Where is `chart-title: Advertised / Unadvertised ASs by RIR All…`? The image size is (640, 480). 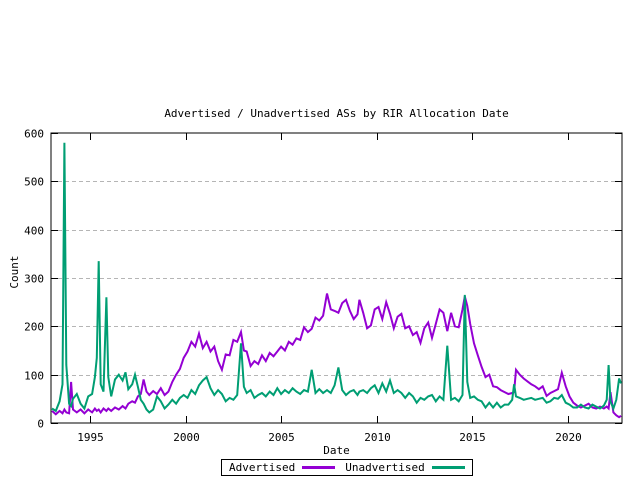 chart-title: Advertised / Unadvertised ASs by RIR All… is located at coordinates (336, 113).